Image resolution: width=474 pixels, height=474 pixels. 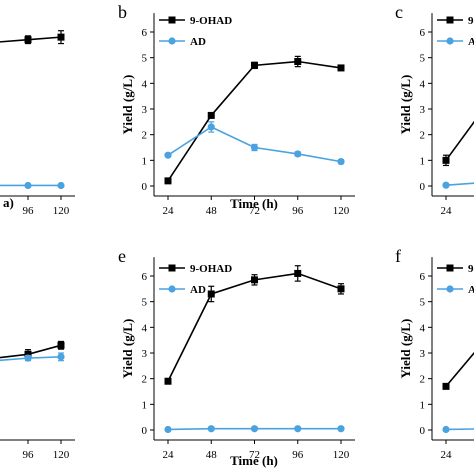 What do you see at coordinates (37, 400) in the screenshot?
I see `chart-panel-4: 96 120` at bounding box center [37, 400].